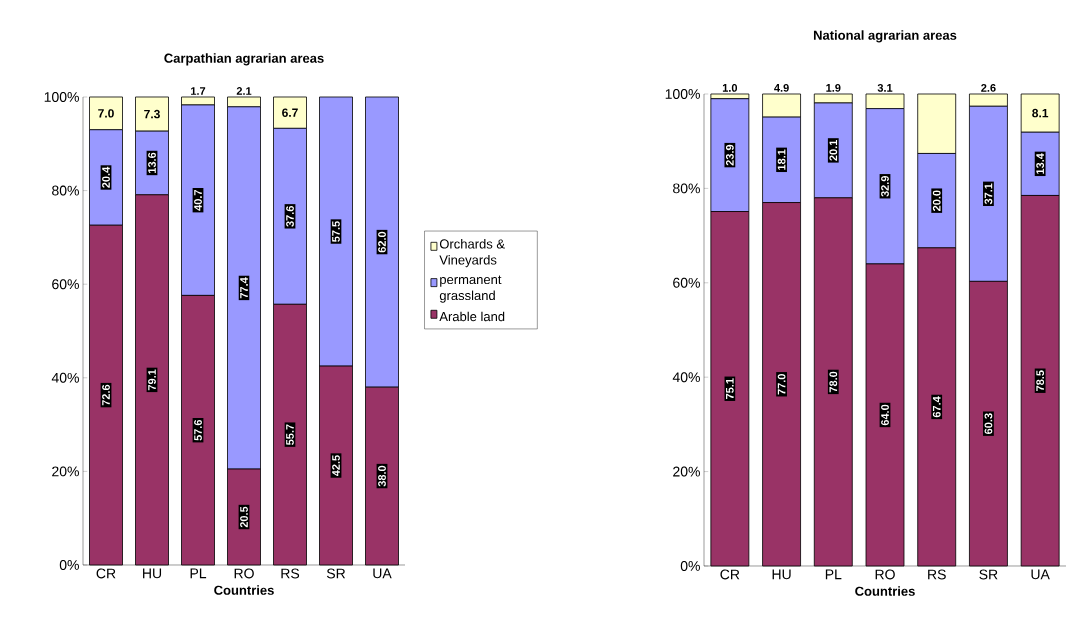 The width and height of the screenshot is (1078, 639). Describe the element at coordinates (198, 430) in the screenshot. I see `data-label: 57.6` at that location.